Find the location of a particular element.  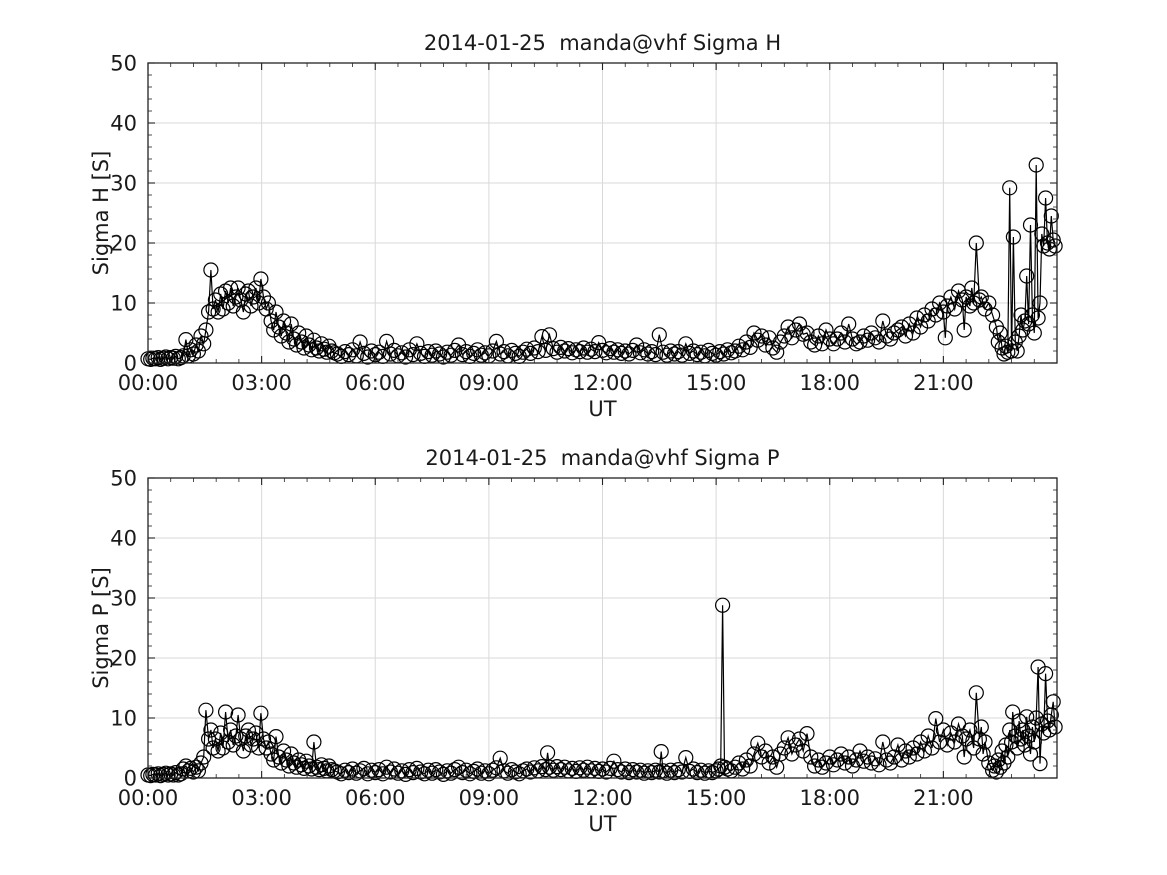

x-axis-label-ut-bottom: UT is located at coordinates (602, 824).